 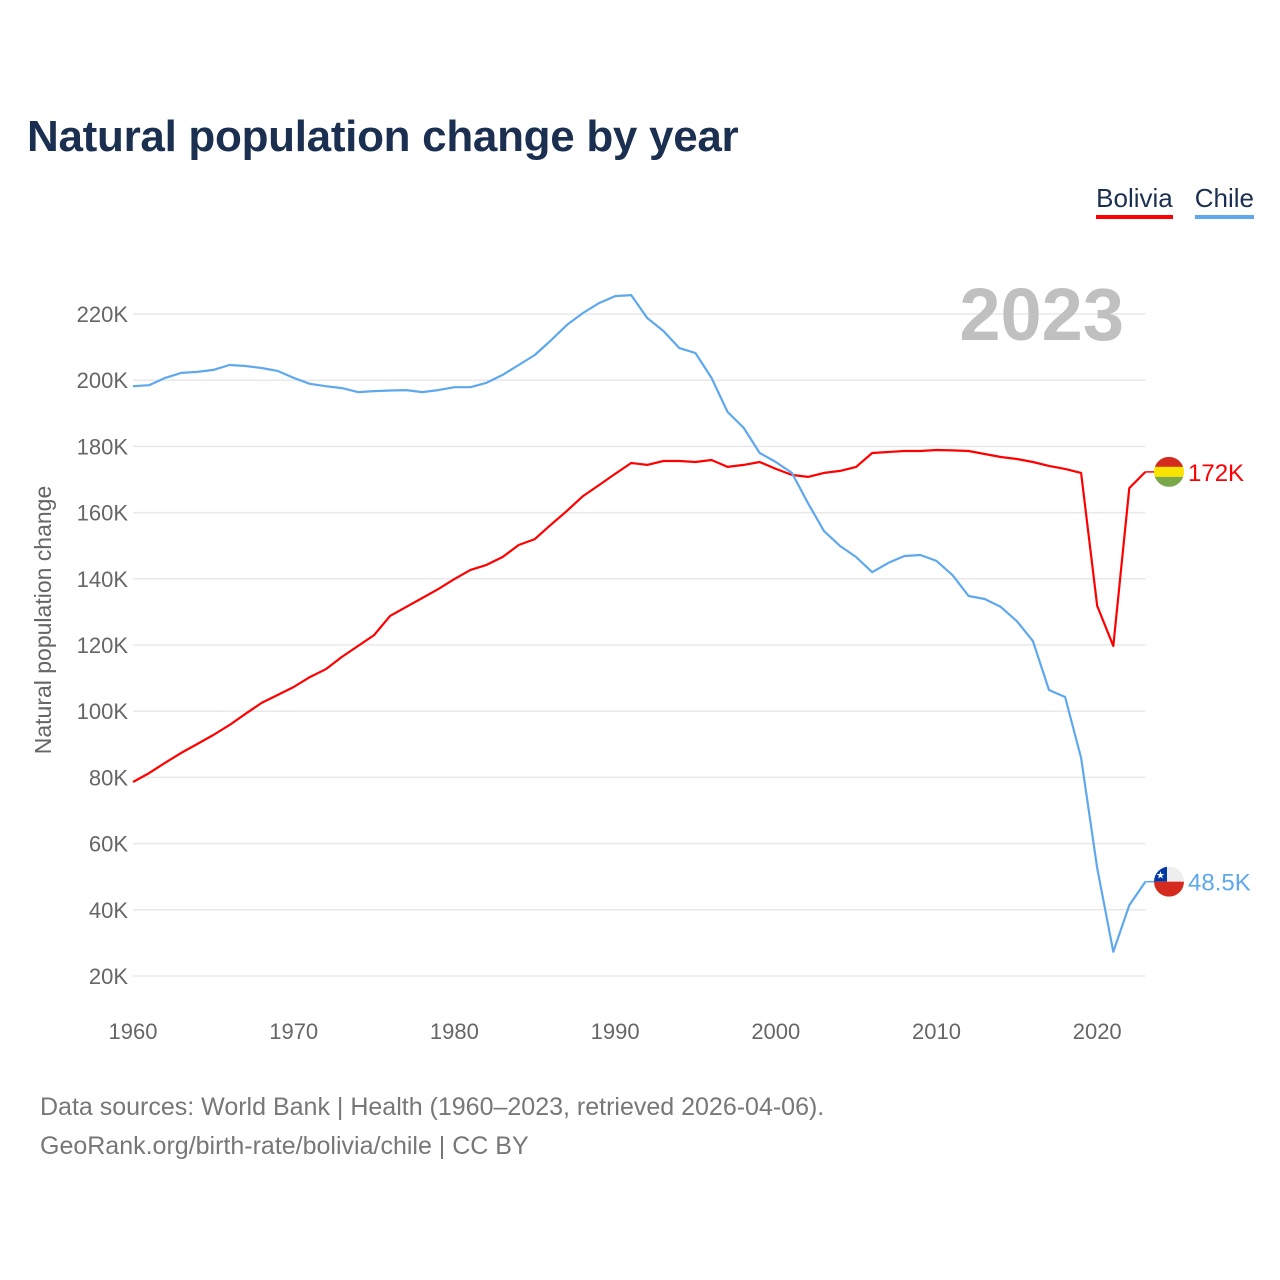 I want to click on x-tick-label: 2020, so click(x=1097, y=1031).